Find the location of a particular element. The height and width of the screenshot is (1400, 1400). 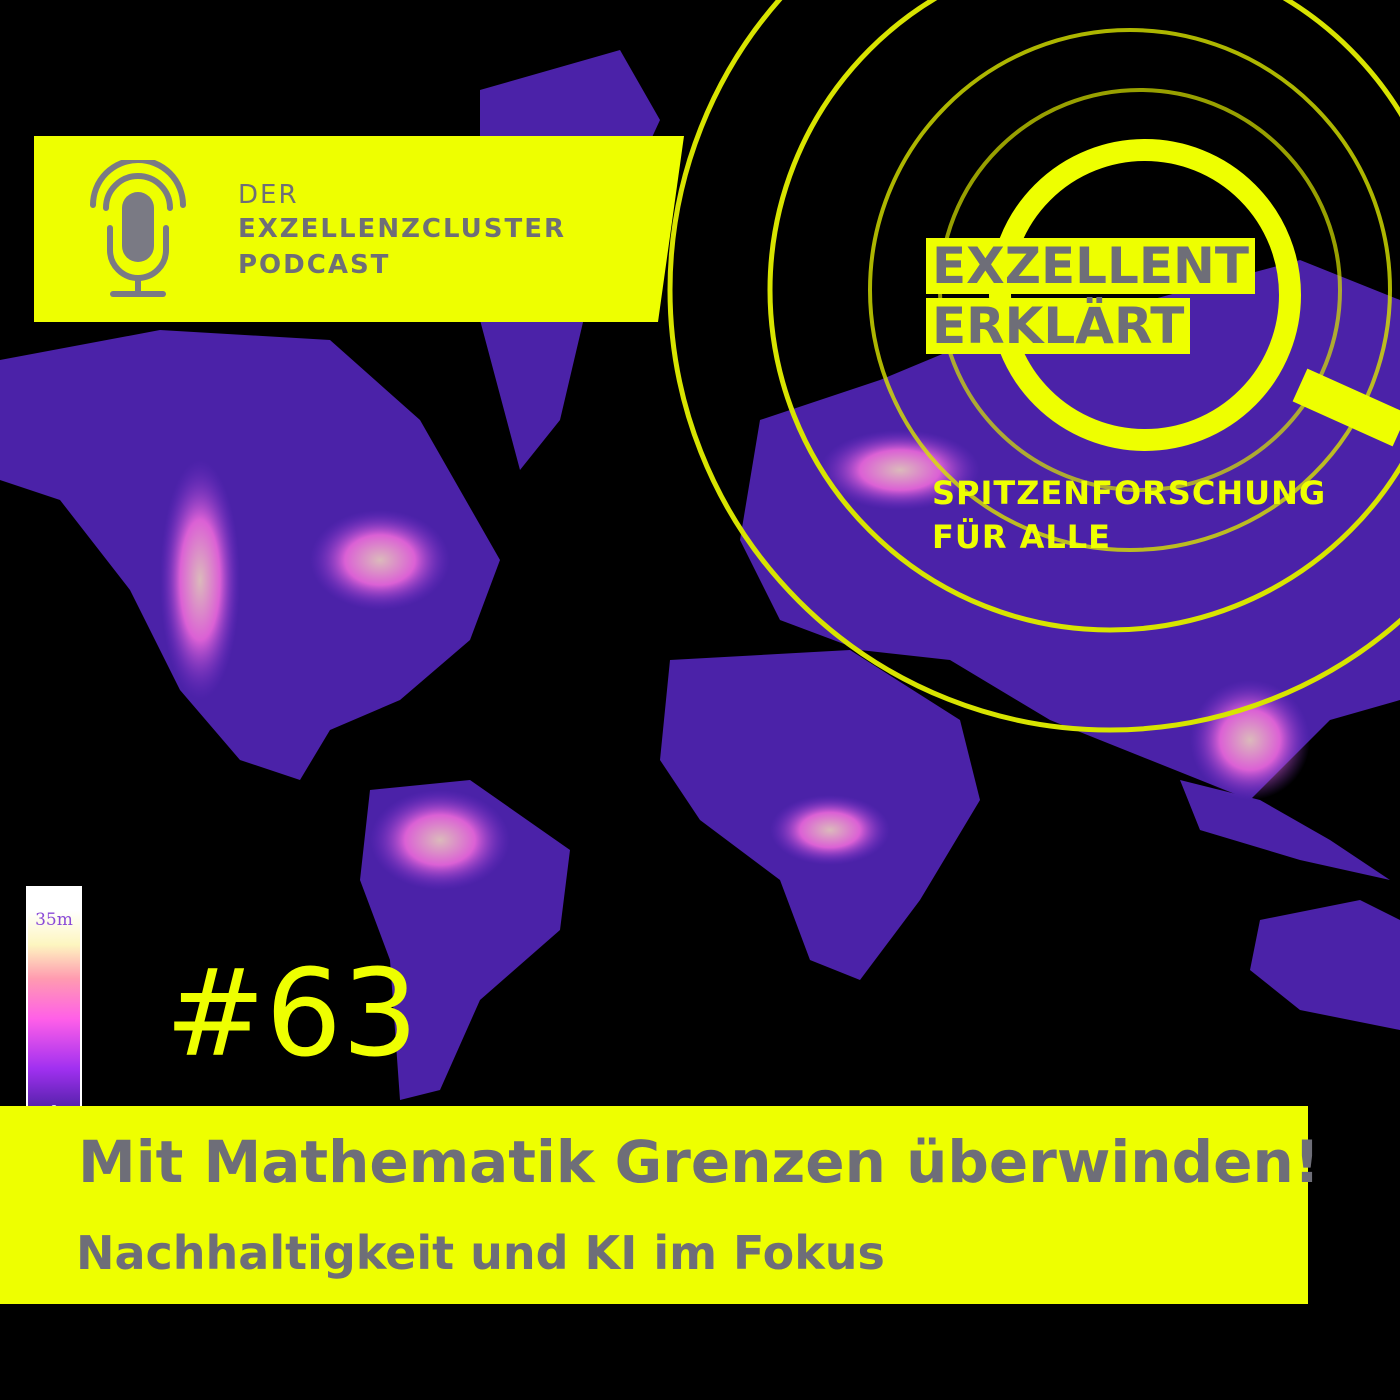

tagline-line-2: FÜR ALLE is located at coordinates (1022, 537).